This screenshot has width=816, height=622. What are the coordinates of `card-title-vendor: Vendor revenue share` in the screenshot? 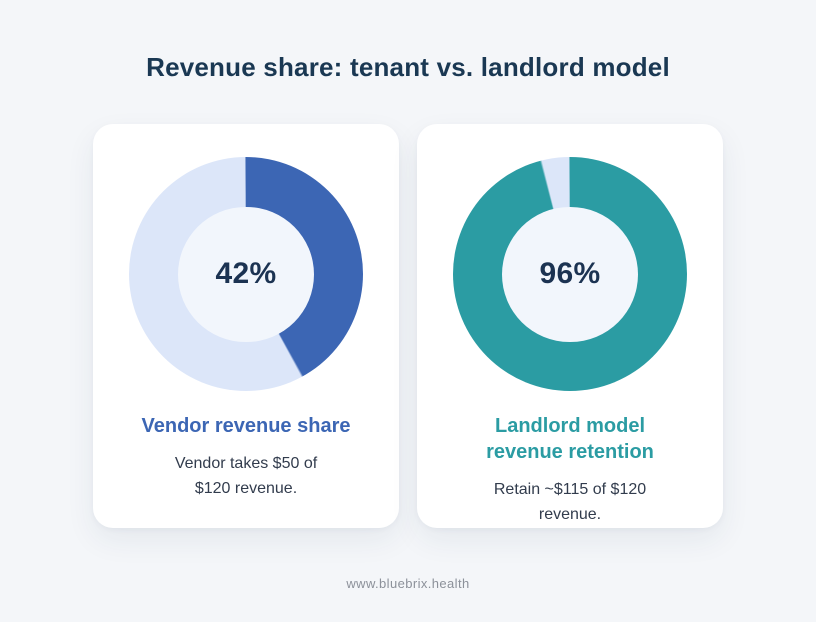 It's located at (246, 426).